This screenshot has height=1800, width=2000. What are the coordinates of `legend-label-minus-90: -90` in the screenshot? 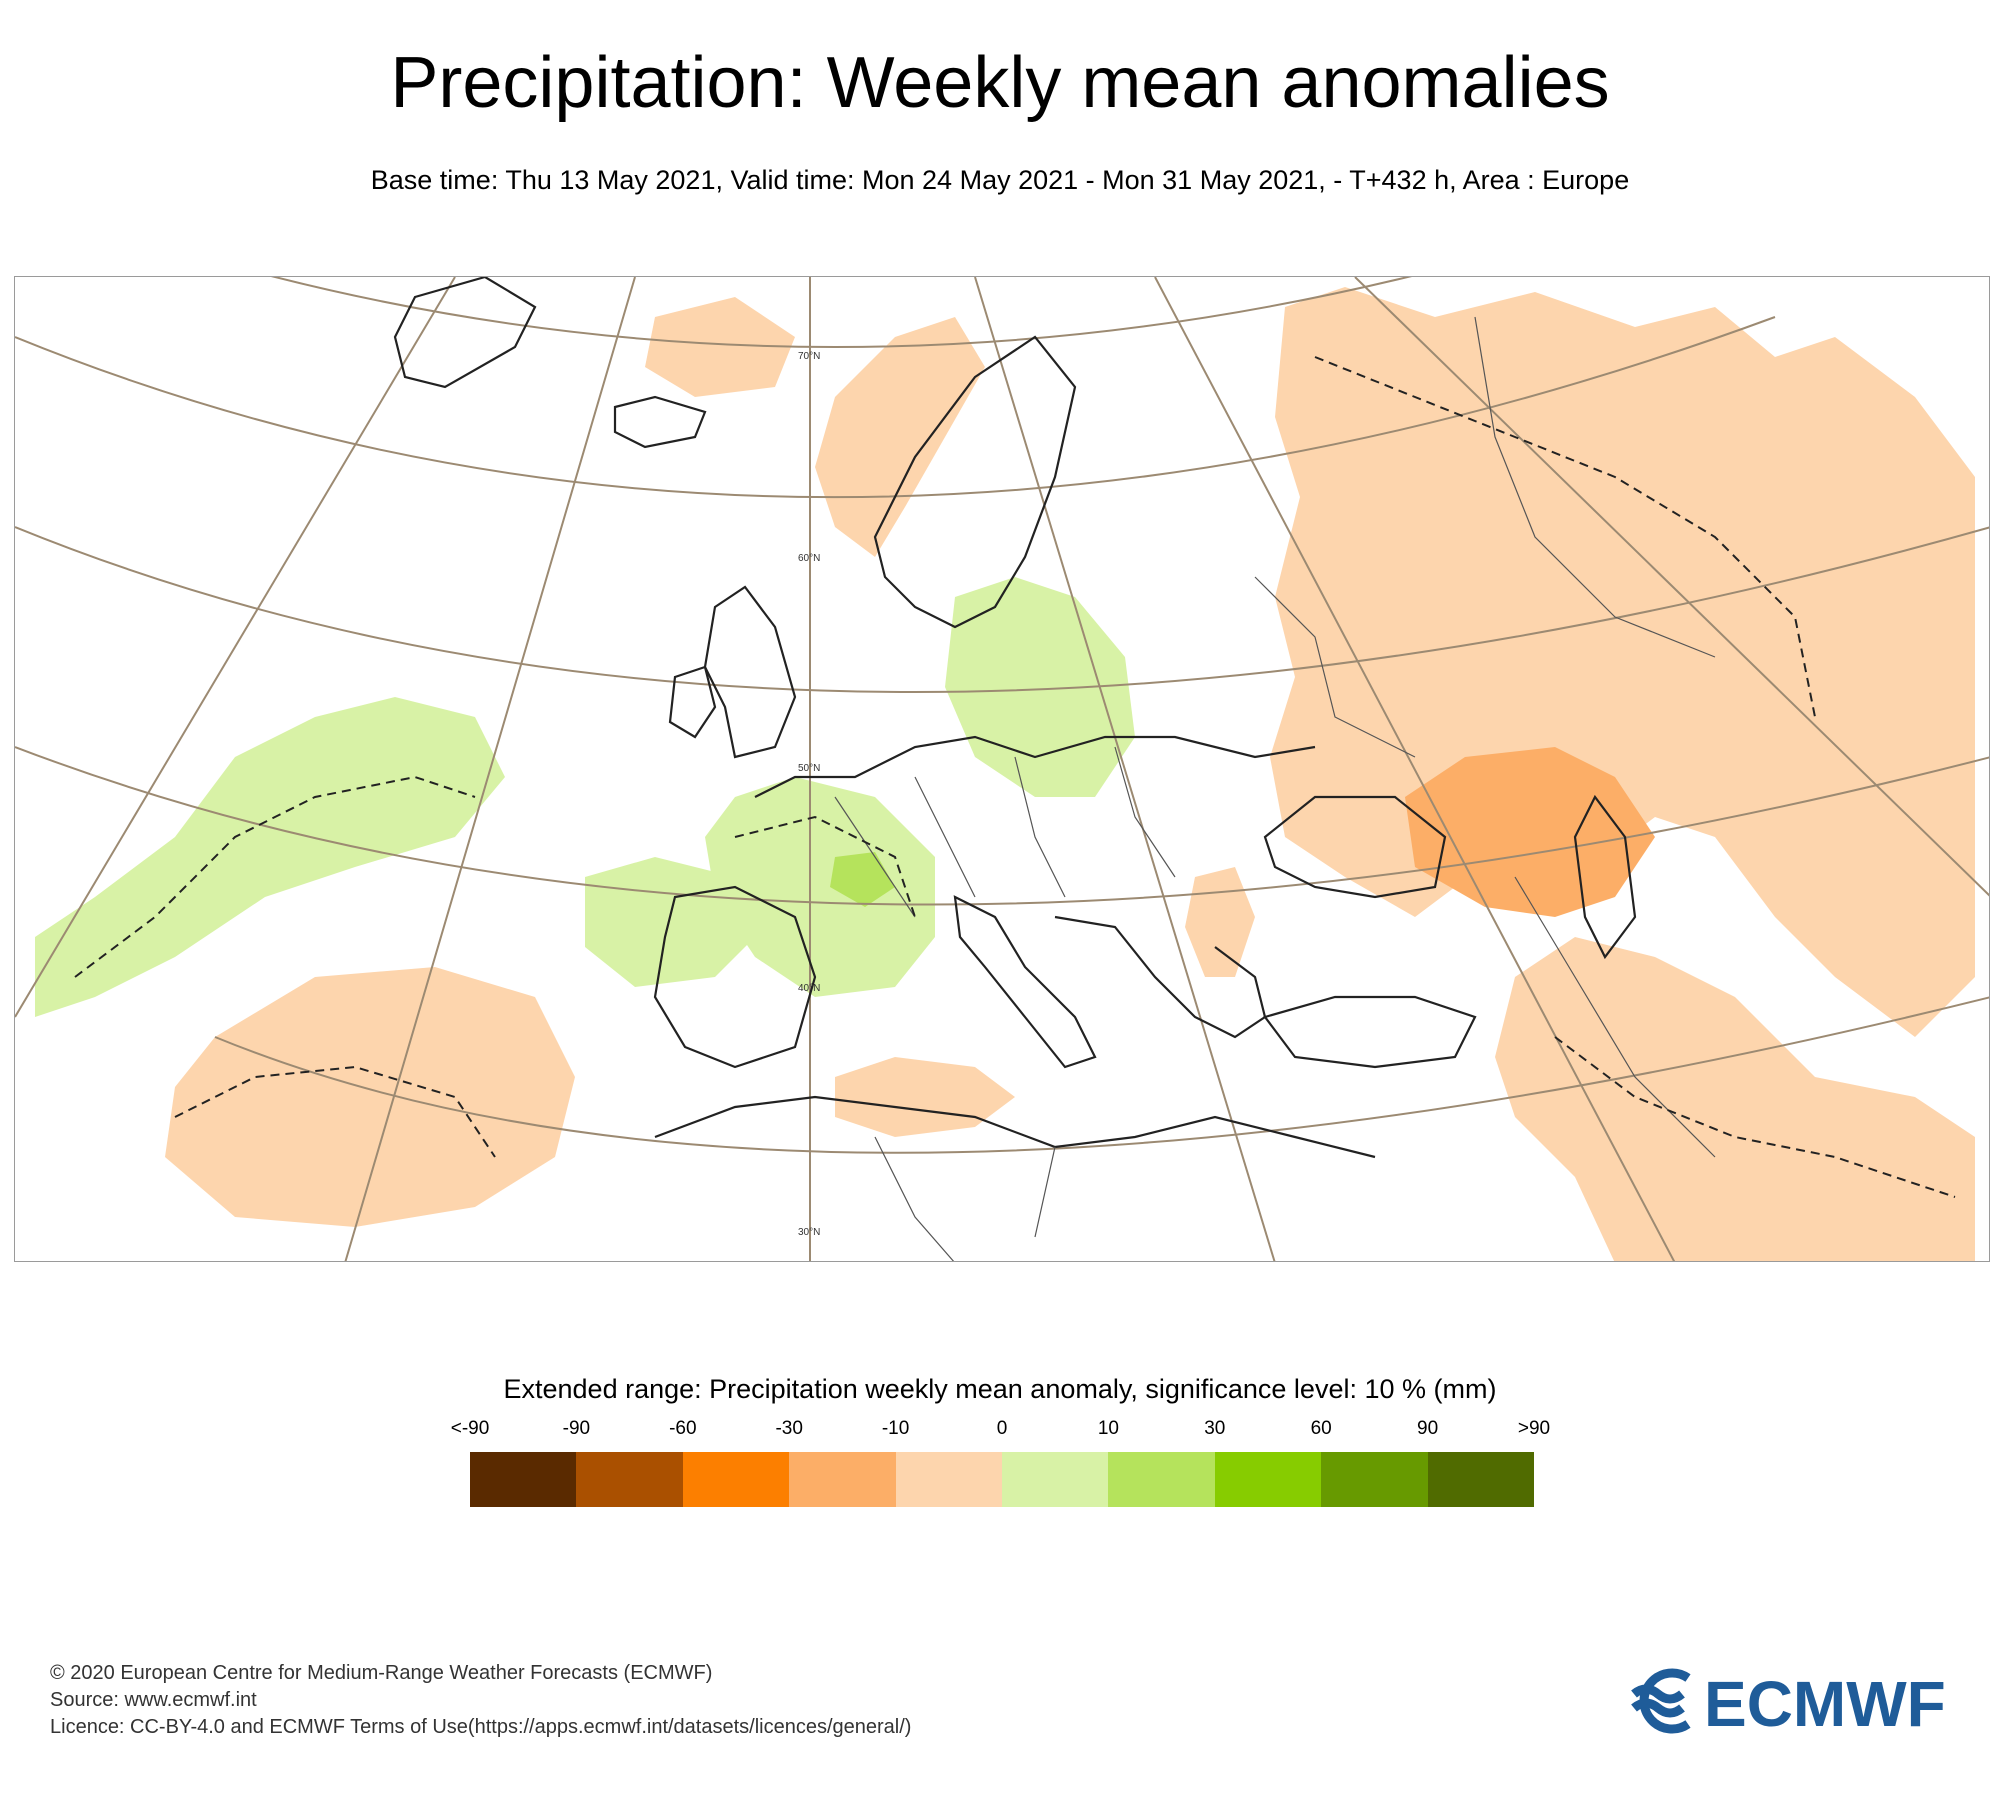 It's located at (576, 1428).